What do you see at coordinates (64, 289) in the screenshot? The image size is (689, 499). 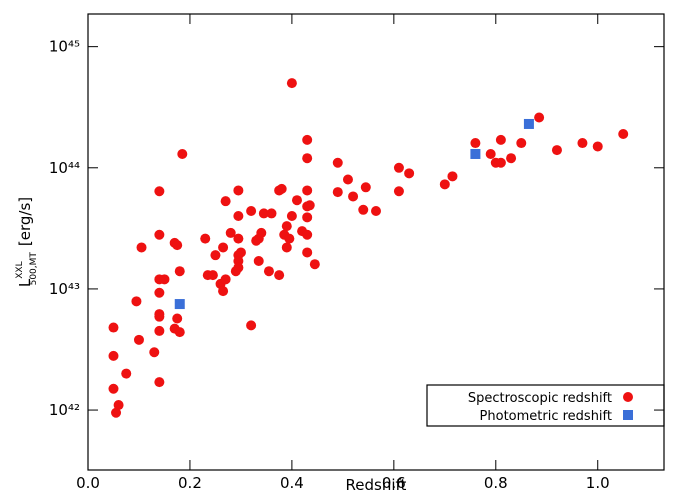 I see `y-tick-label: 10⁴³` at bounding box center [64, 289].